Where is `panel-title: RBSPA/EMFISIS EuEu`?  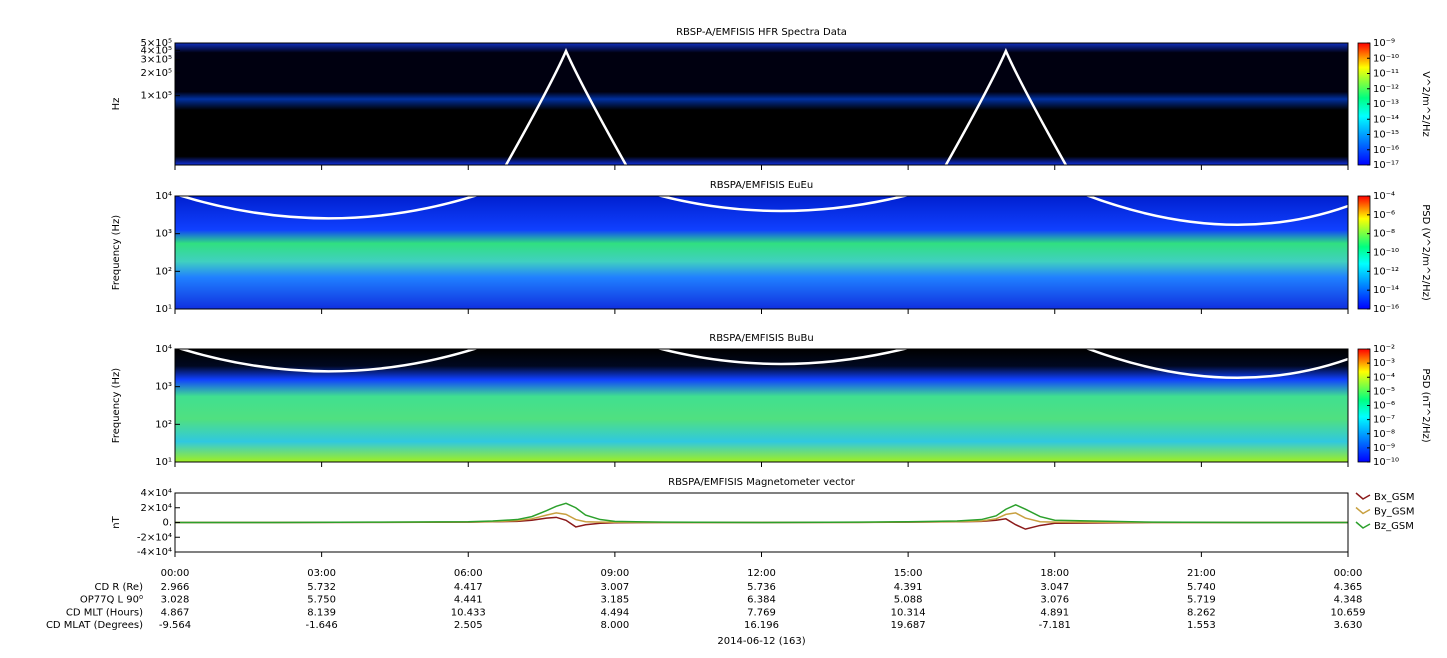 panel-title: RBSPA/EMFISIS EuEu is located at coordinates (761, 185).